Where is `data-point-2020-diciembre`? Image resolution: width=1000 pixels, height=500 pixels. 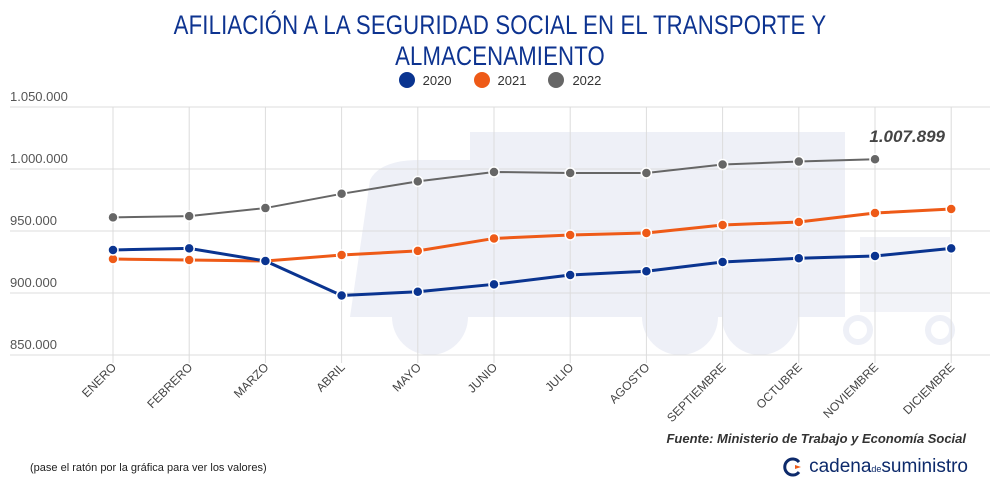 data-point-2020-diciembre is located at coordinates (951, 248).